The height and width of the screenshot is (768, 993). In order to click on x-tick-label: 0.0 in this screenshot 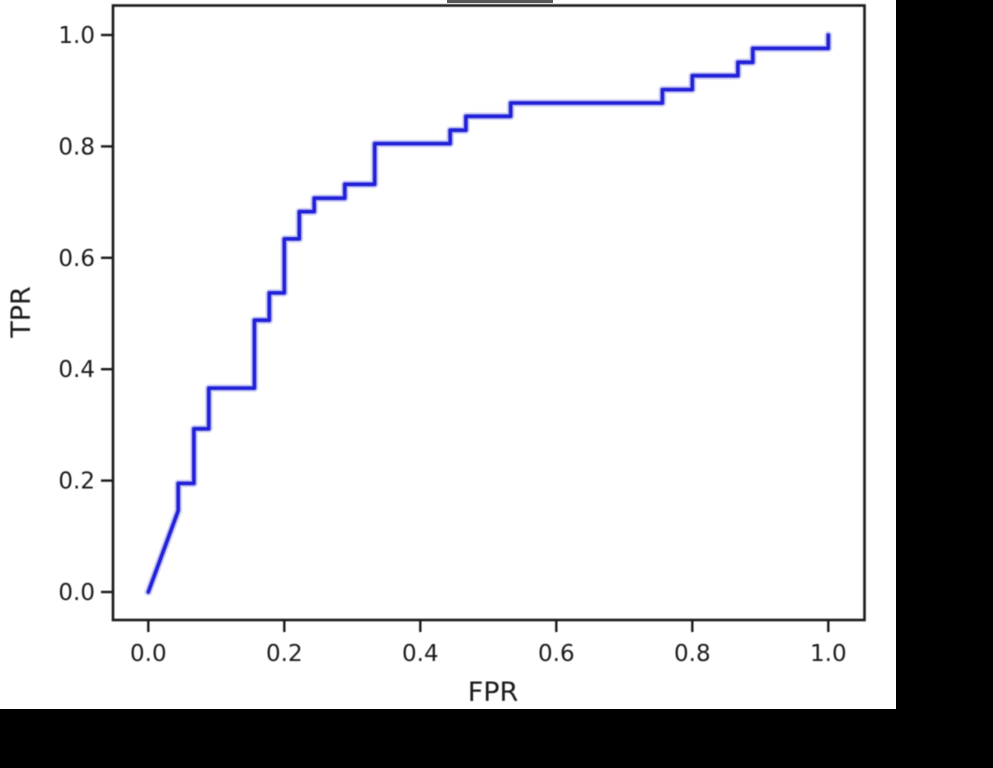, I will do `click(148, 654)`.